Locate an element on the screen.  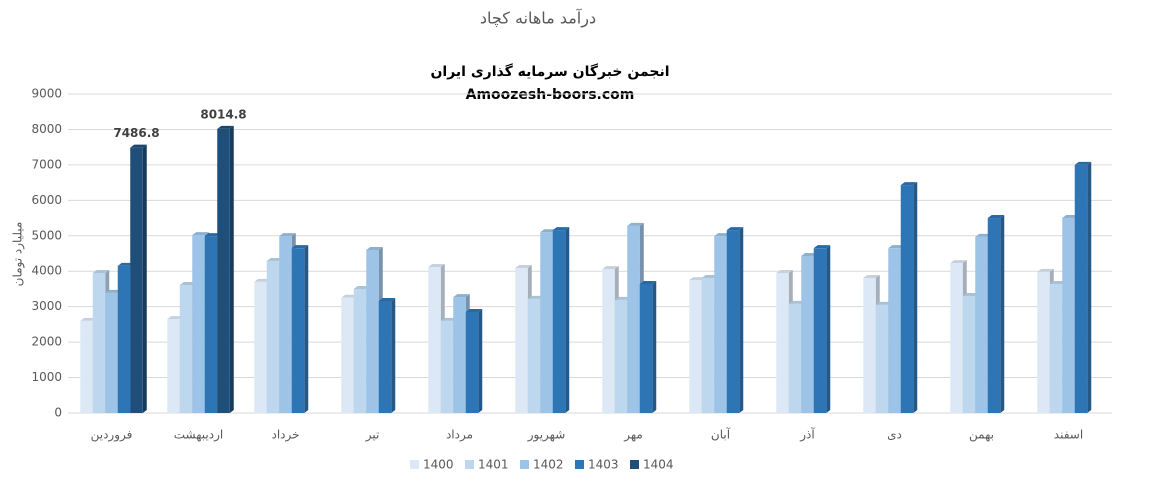
chart-subtitle: انجمن خبرگان سرمایه گذاری ایران is located at coordinates (549, 71).